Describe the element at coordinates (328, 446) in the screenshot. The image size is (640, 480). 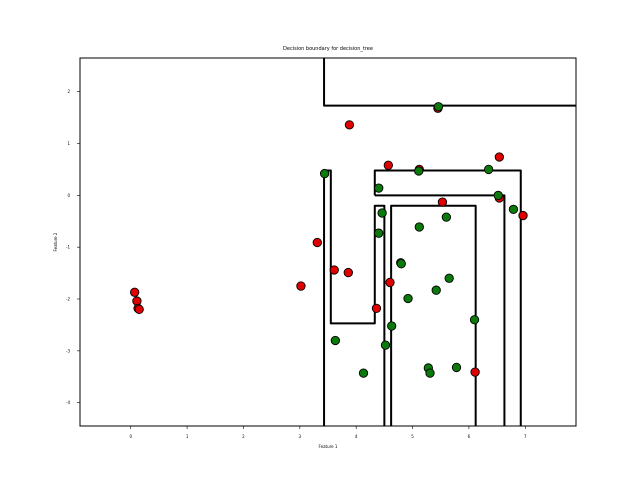
I see `x-axis-label: Feature 1` at that location.